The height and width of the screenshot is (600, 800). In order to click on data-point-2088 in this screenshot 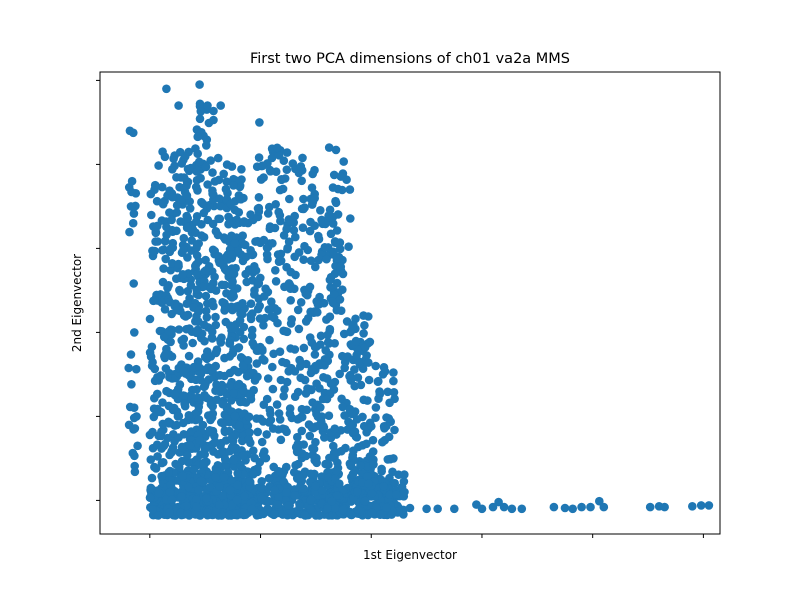, I will do `click(404, 474)`.